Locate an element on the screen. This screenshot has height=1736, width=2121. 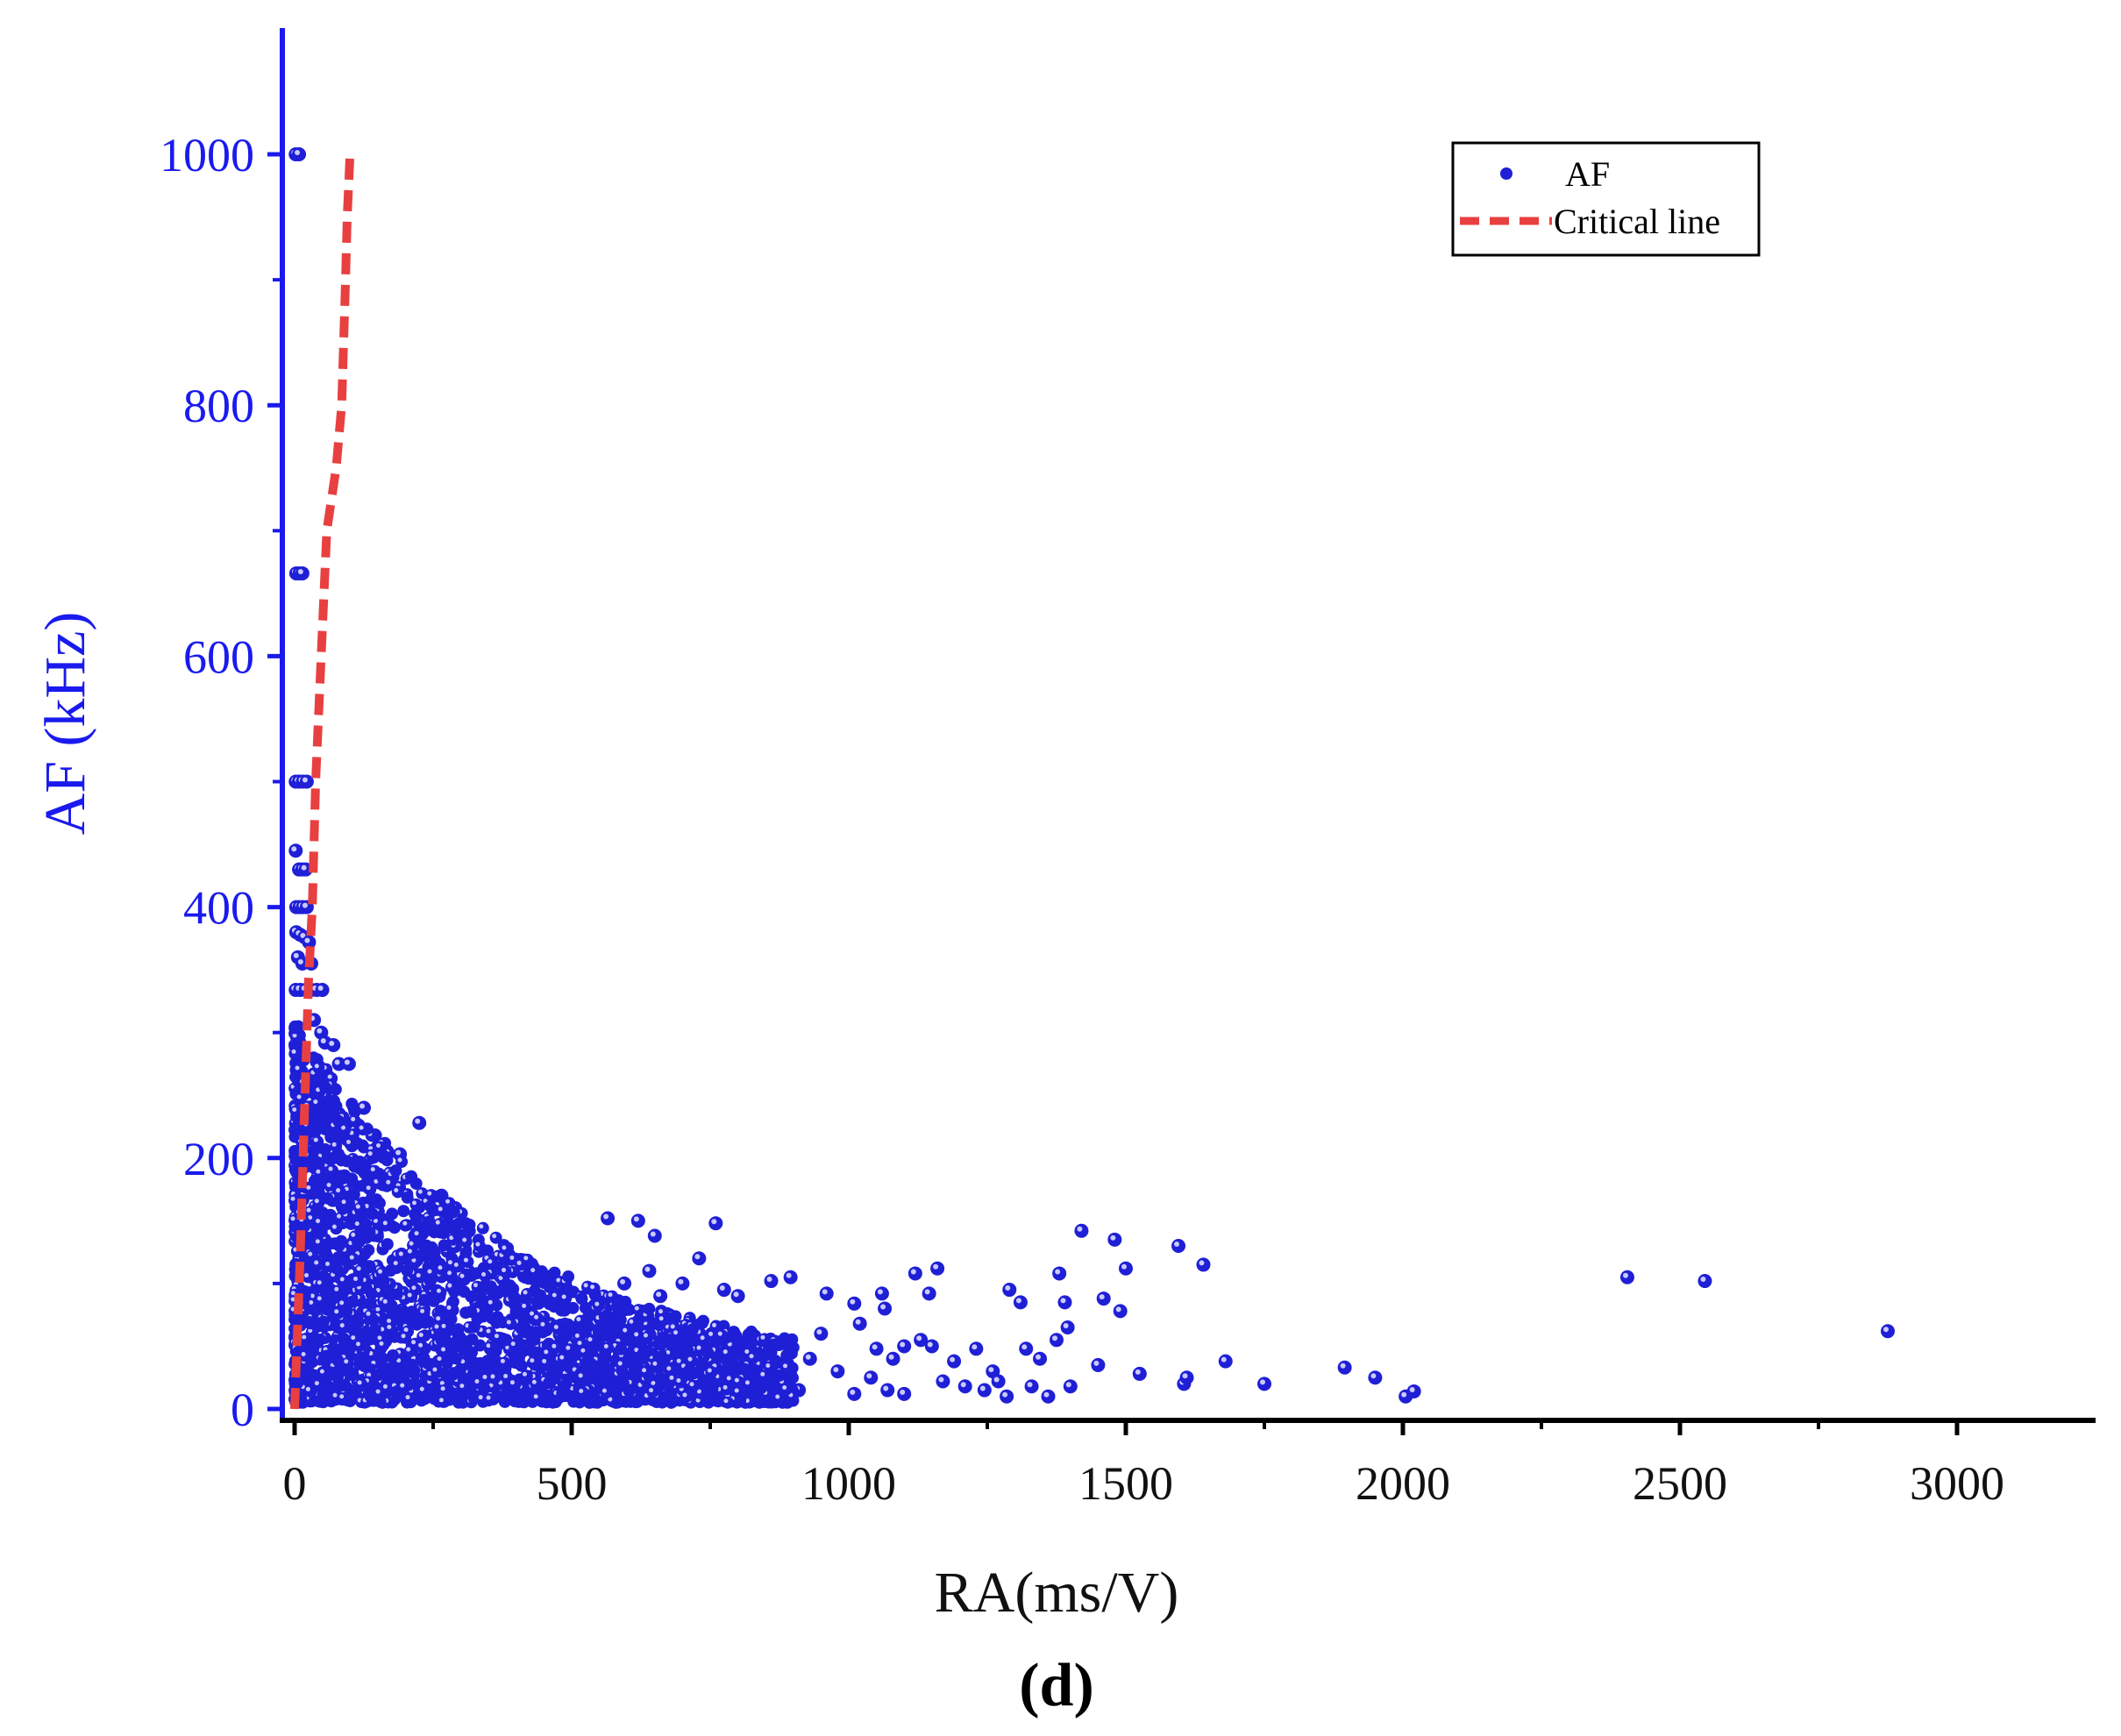
y-tick-label: 400 is located at coordinates (218, 908).